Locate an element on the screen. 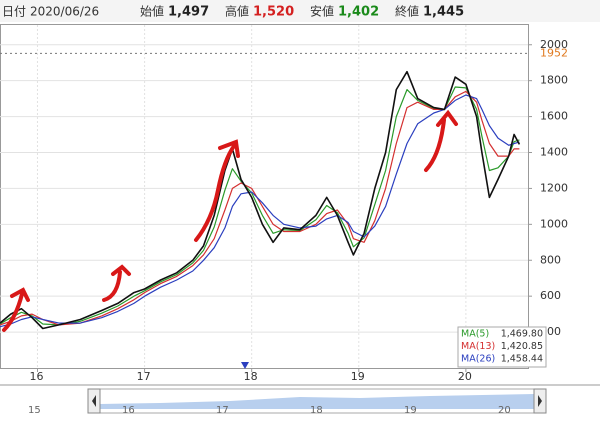 The image size is (600, 433). navigator-labels: 15 16 17 18 19 20 is located at coordinates (269, 410).